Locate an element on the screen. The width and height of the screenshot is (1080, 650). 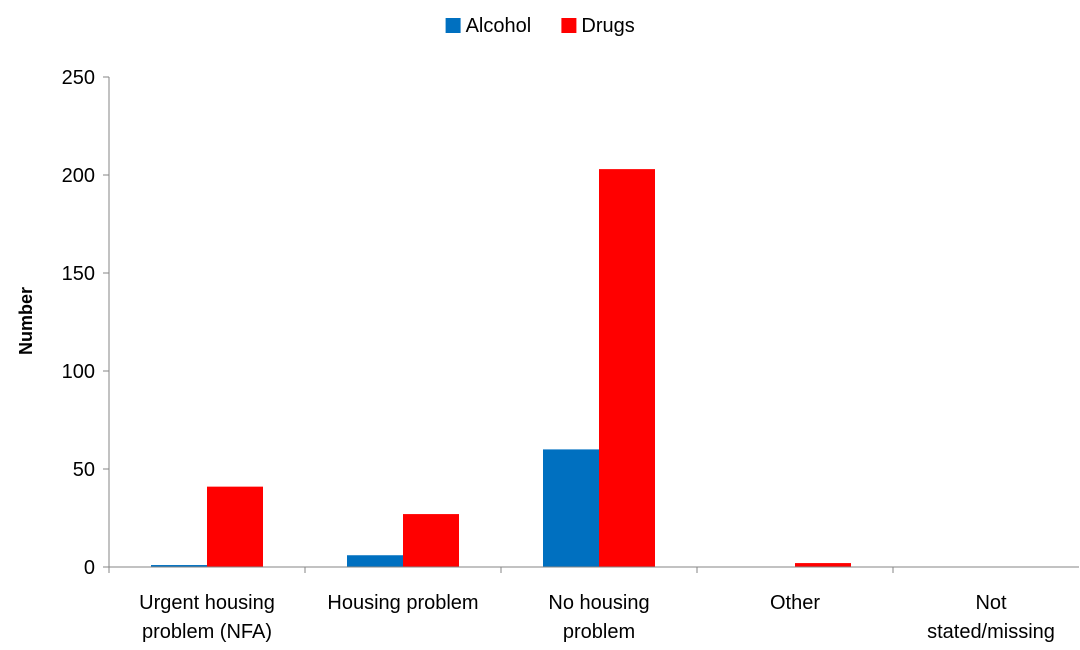
legend-swatch-drugs is located at coordinates (569, 25).